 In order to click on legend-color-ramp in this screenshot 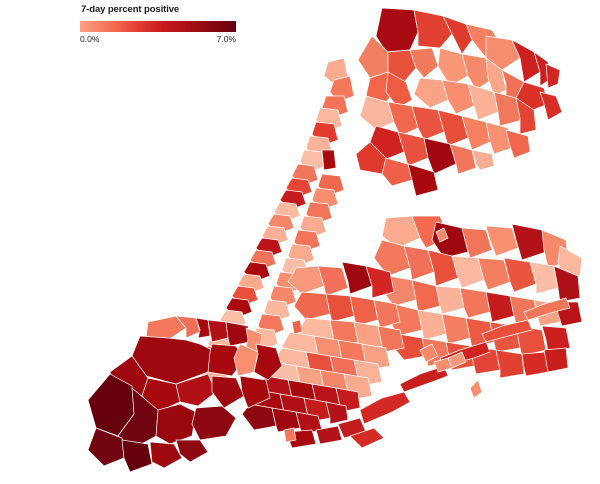, I will do `click(158, 26)`.